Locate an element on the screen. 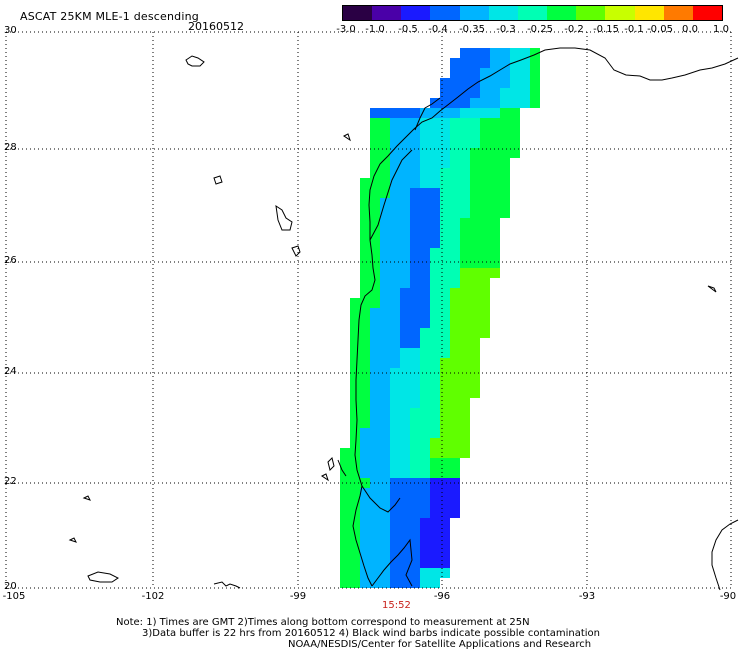 This screenshot has height=650, width=740. longitude-label: -96 is located at coordinates (442, 596).